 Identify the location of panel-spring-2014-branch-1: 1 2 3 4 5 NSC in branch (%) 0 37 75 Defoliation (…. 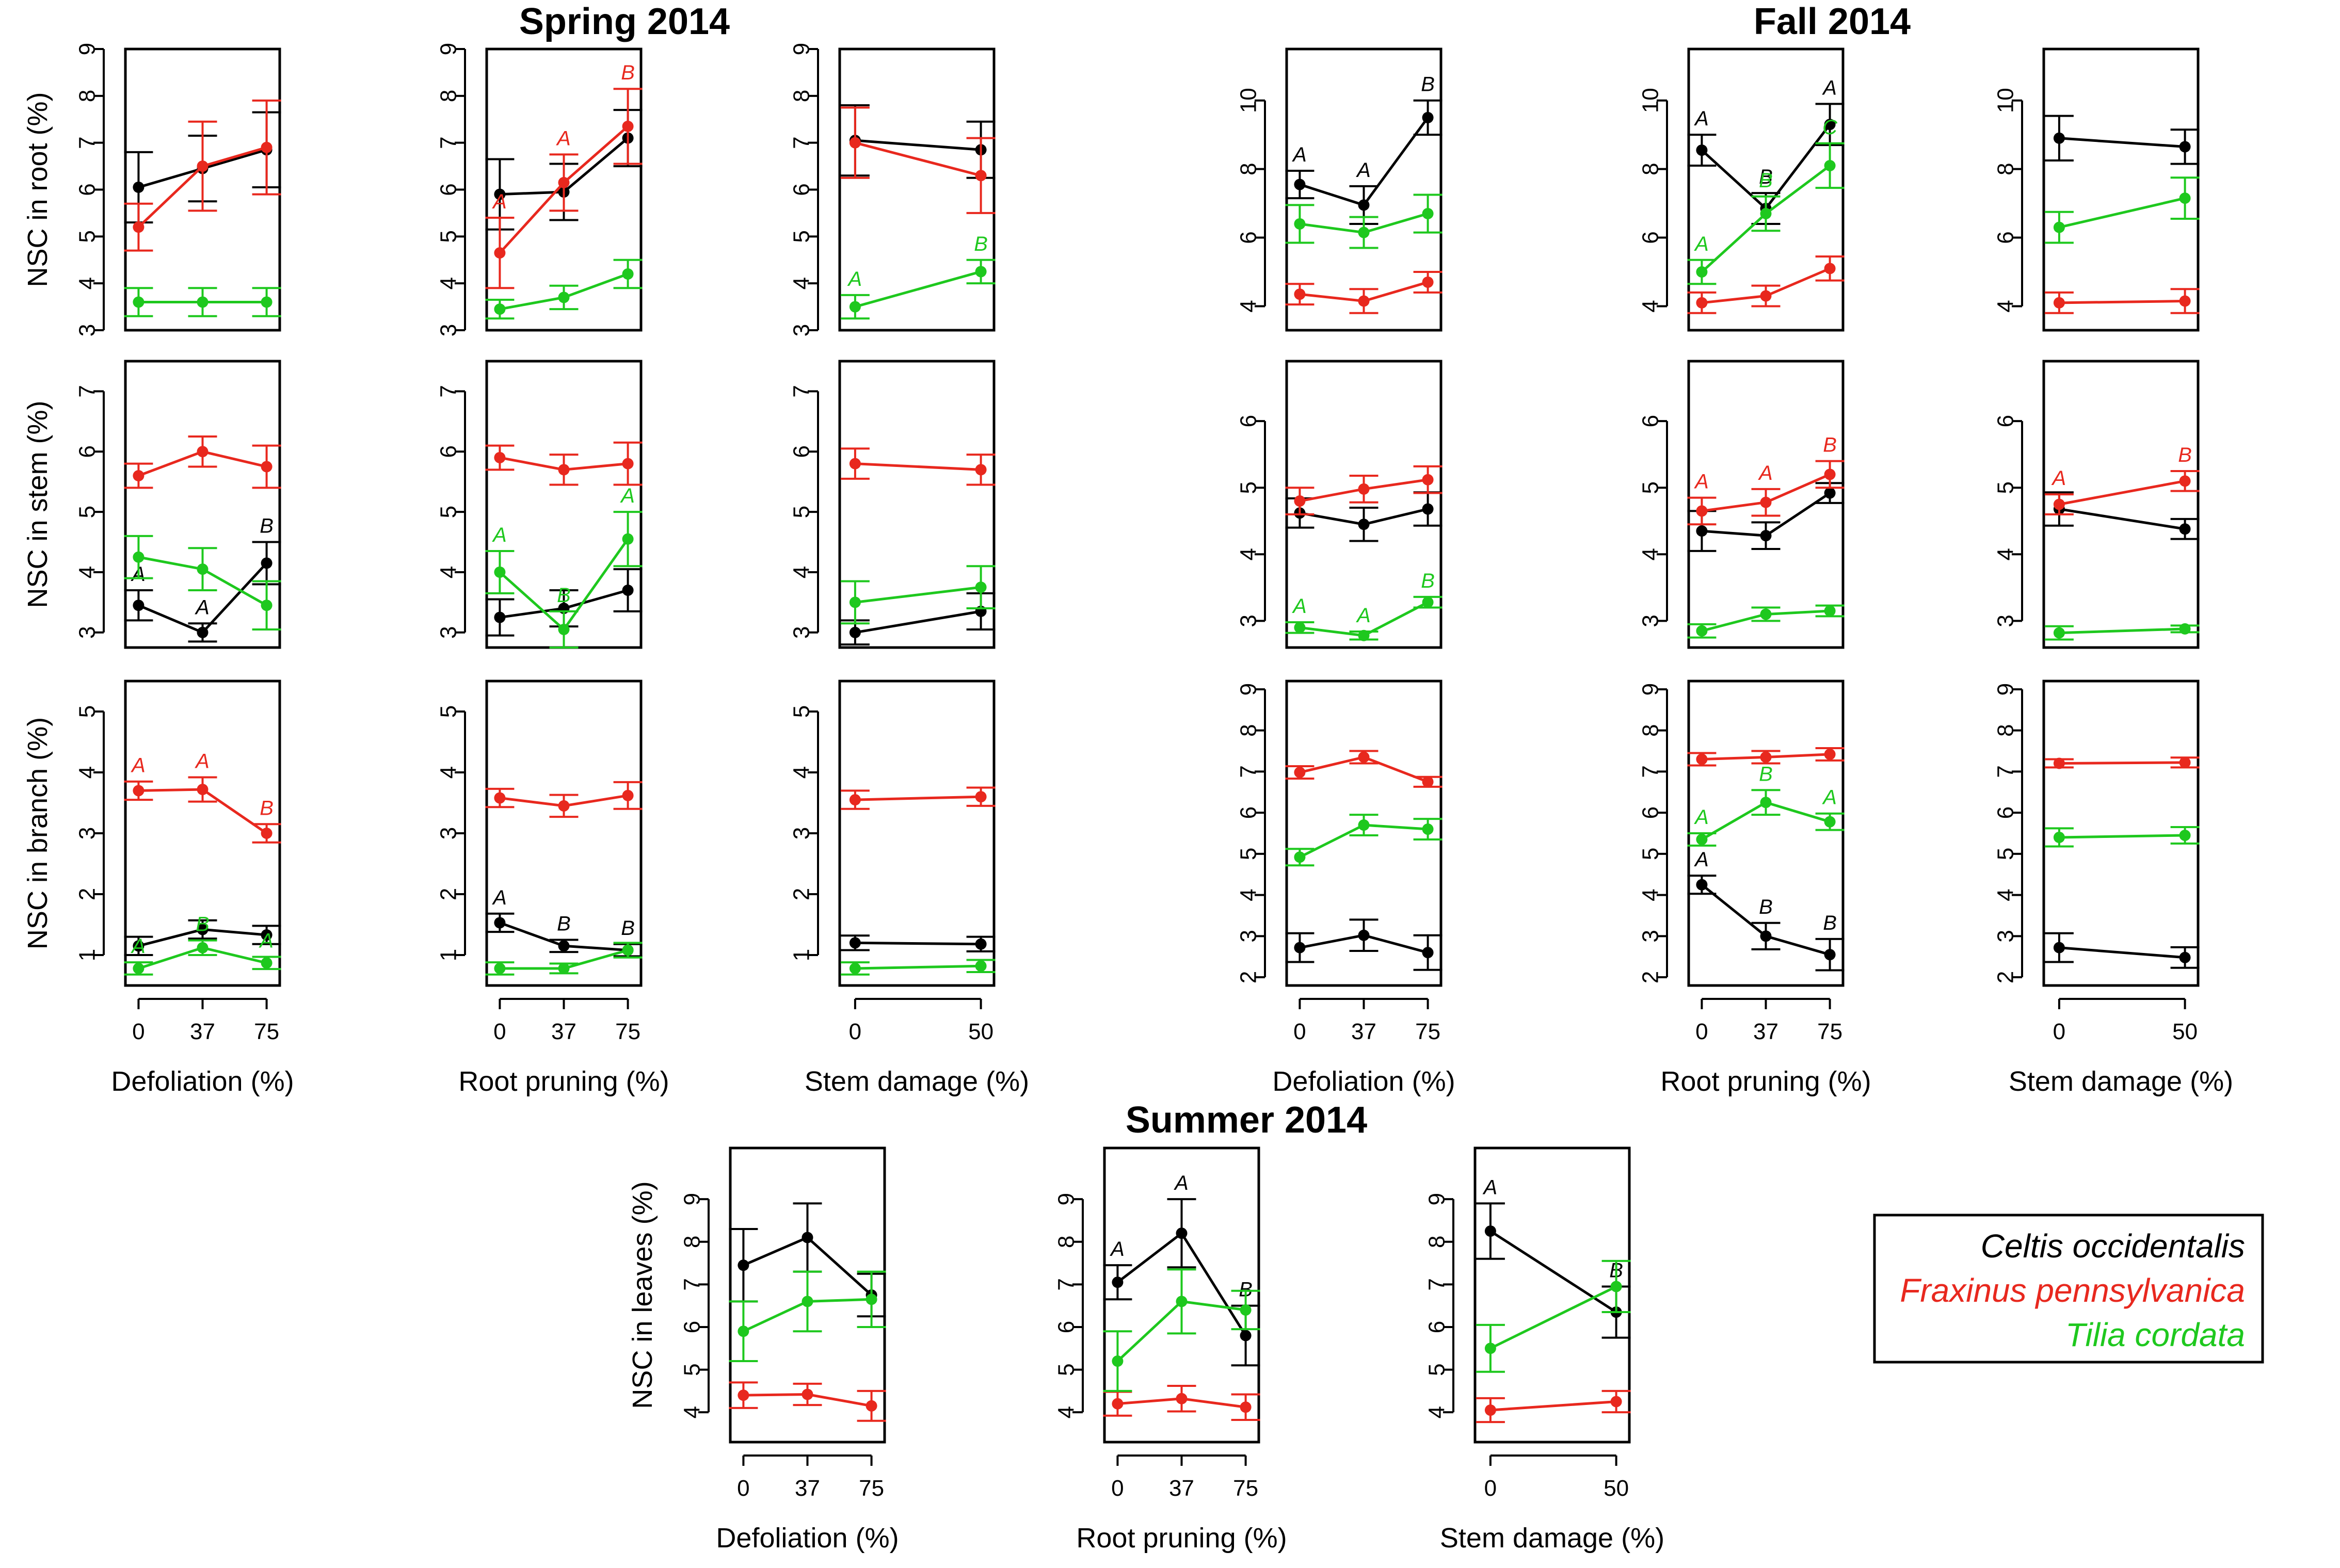
(158, 888).